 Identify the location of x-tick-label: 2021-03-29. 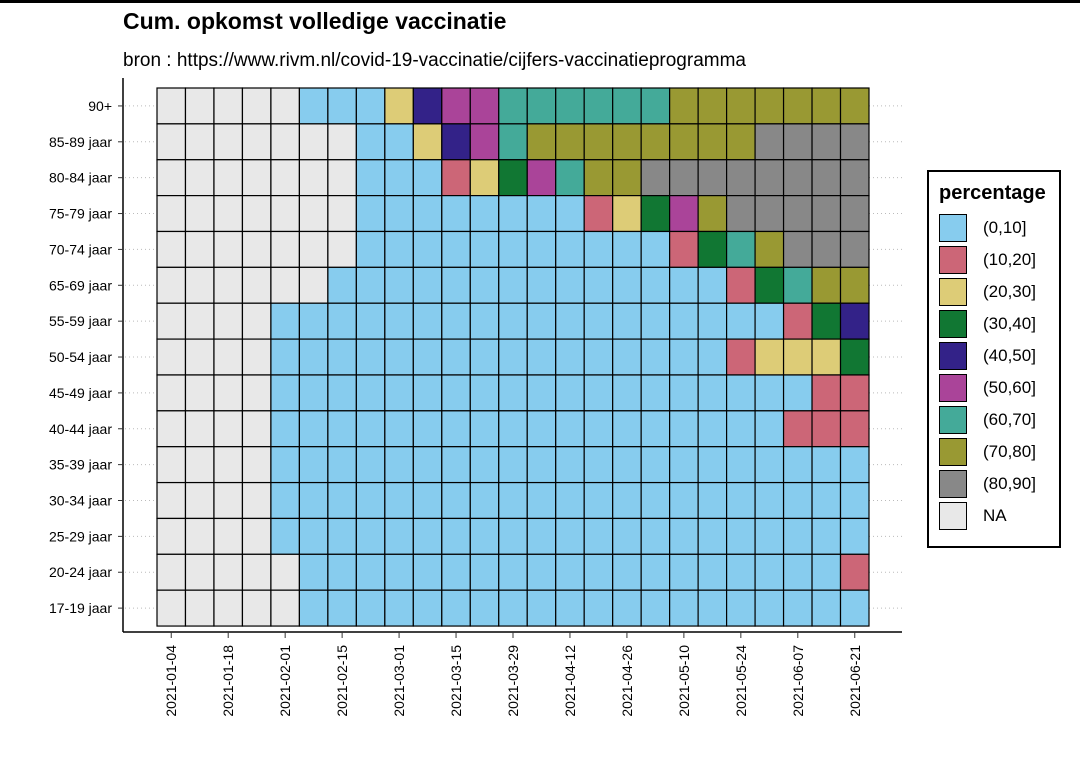
(513, 681).